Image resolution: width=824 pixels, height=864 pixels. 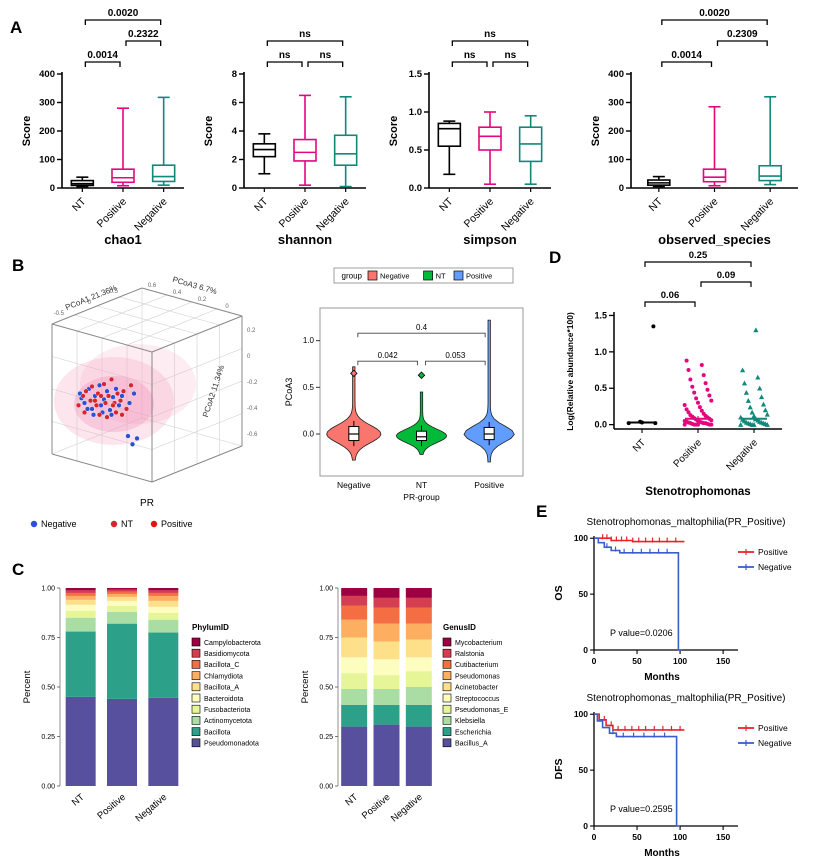 What do you see at coordinates (459, 627) in the screenshot?
I see `svg-text: GenusID` at bounding box center [459, 627].